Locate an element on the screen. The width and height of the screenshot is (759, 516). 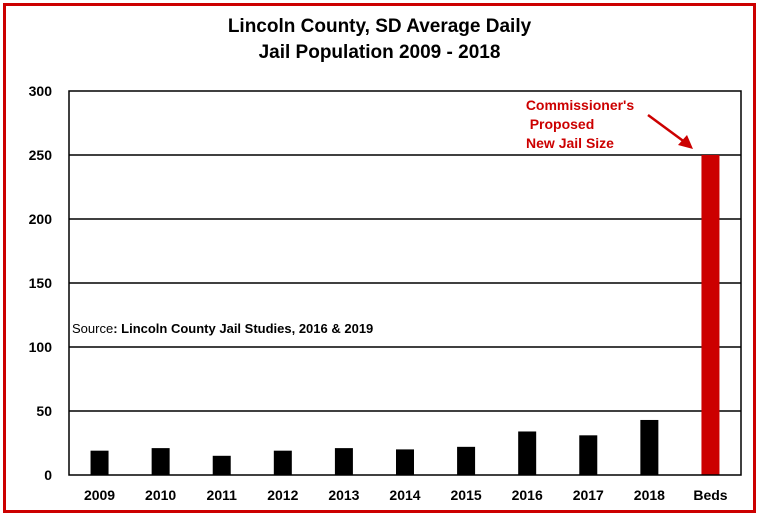
x-tick-label-2009: 2009 is located at coordinates (99, 495).